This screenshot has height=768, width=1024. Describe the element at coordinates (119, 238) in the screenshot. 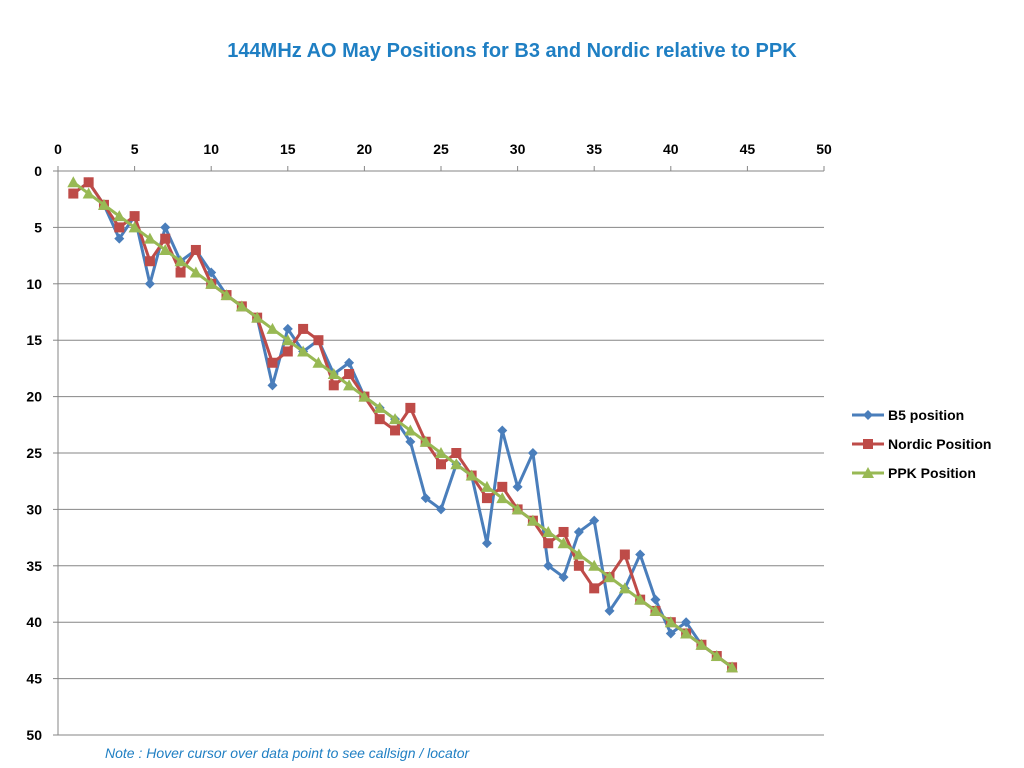

I see `point-b5: B5 position: 4, 6` at that location.